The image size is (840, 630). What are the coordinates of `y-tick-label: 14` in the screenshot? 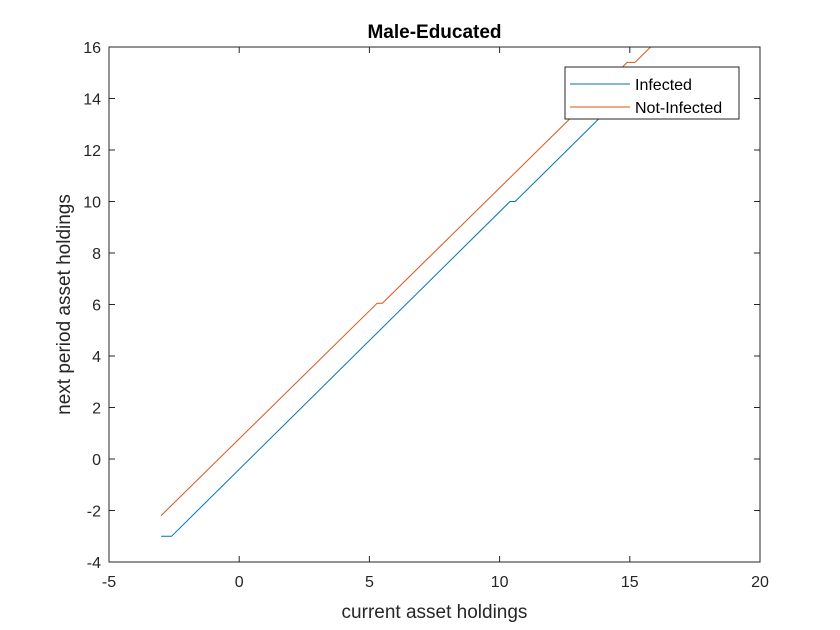 It's located at (92, 100).